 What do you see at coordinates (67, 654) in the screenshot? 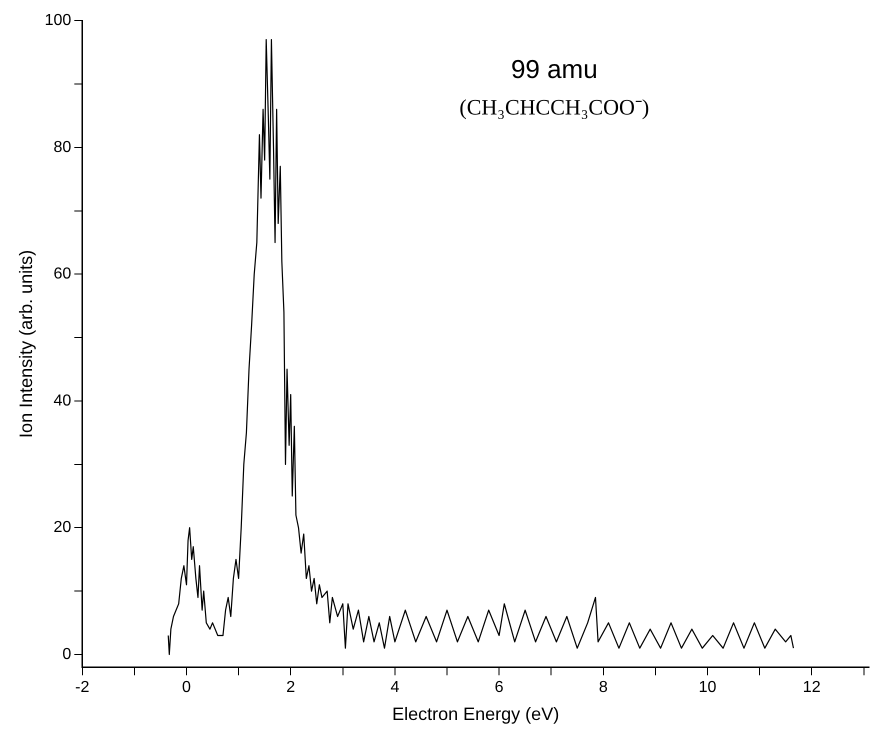
I see `y-tick-label: 0` at bounding box center [67, 654].